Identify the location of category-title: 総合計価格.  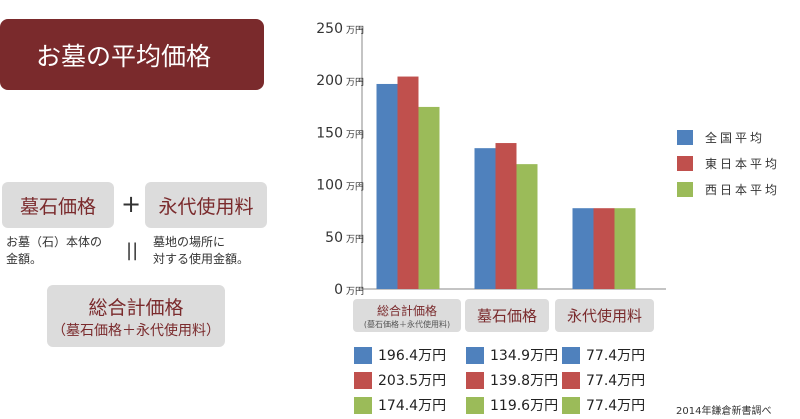
(406, 310).